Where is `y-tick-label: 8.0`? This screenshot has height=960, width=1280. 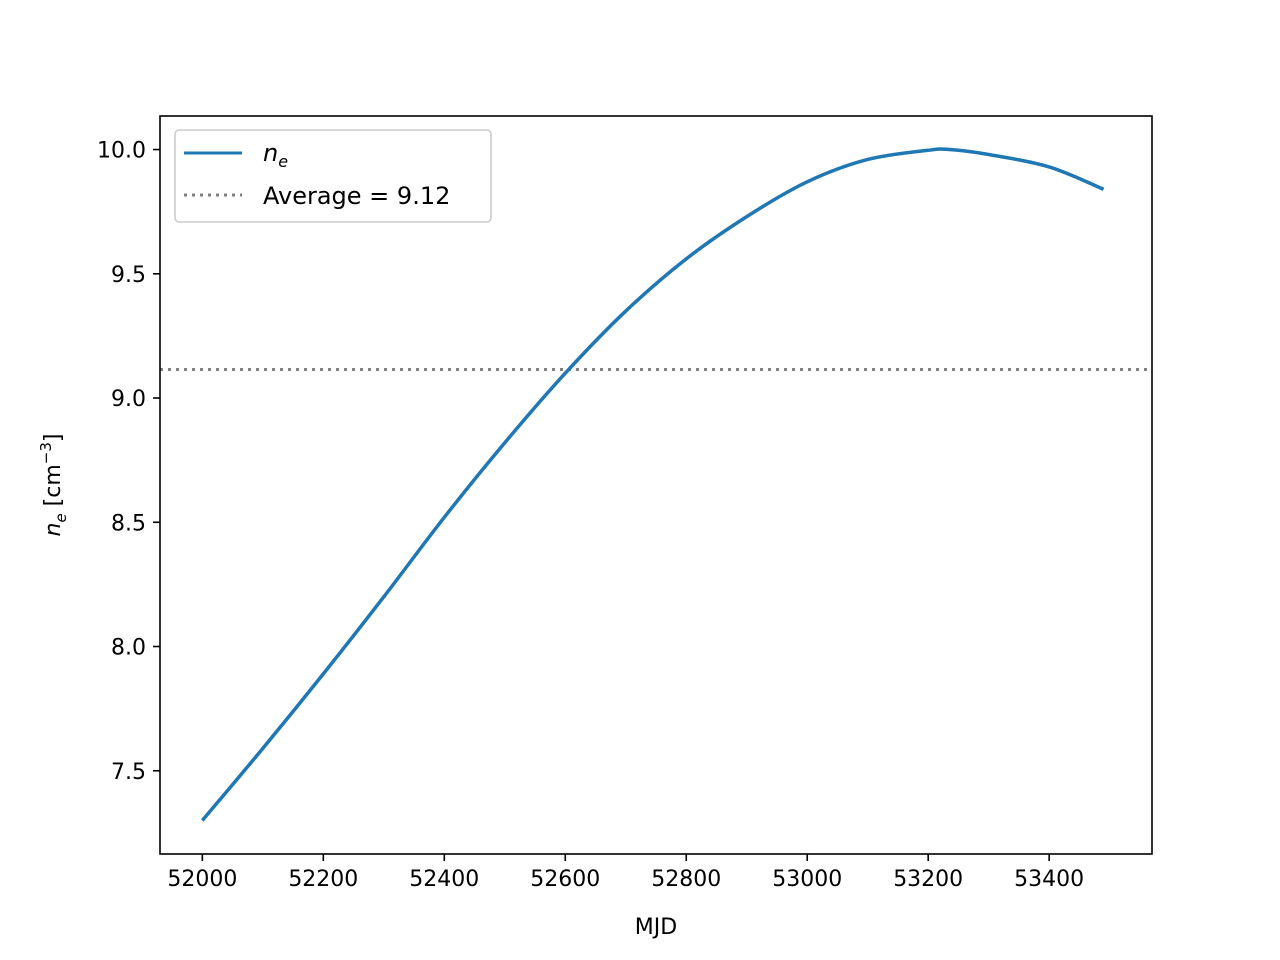
y-tick-label: 8.0 is located at coordinates (128, 648).